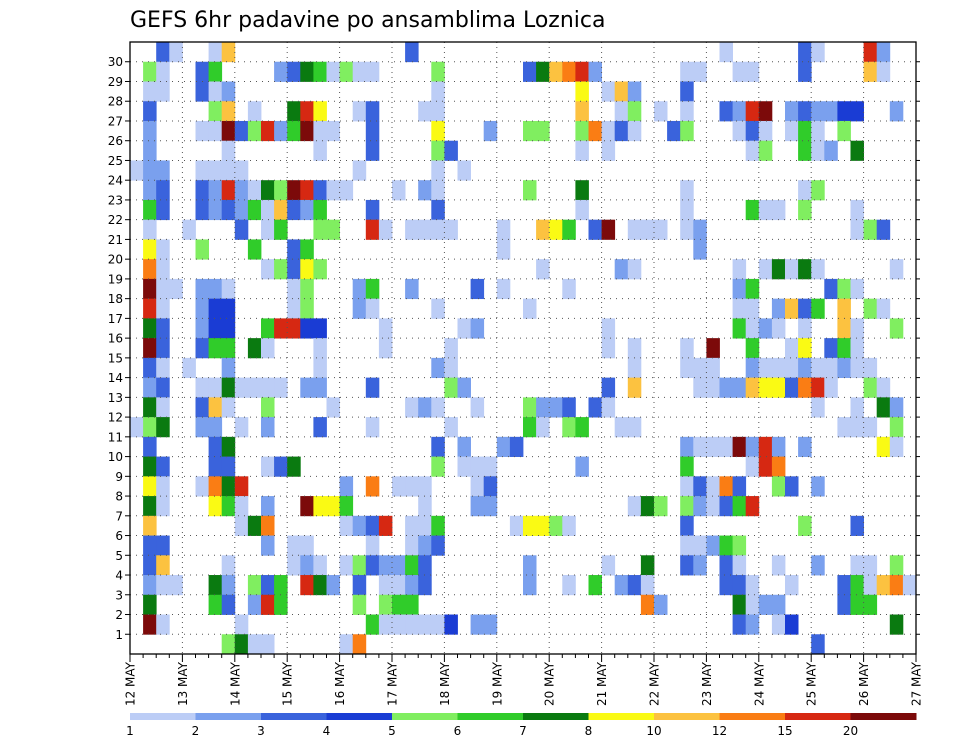 Image resolution: width=960 pixels, height=746 pixels. What do you see at coordinates (235, 683) in the screenshot?
I see `x-tick-label: 14 MAY` at bounding box center [235, 683].